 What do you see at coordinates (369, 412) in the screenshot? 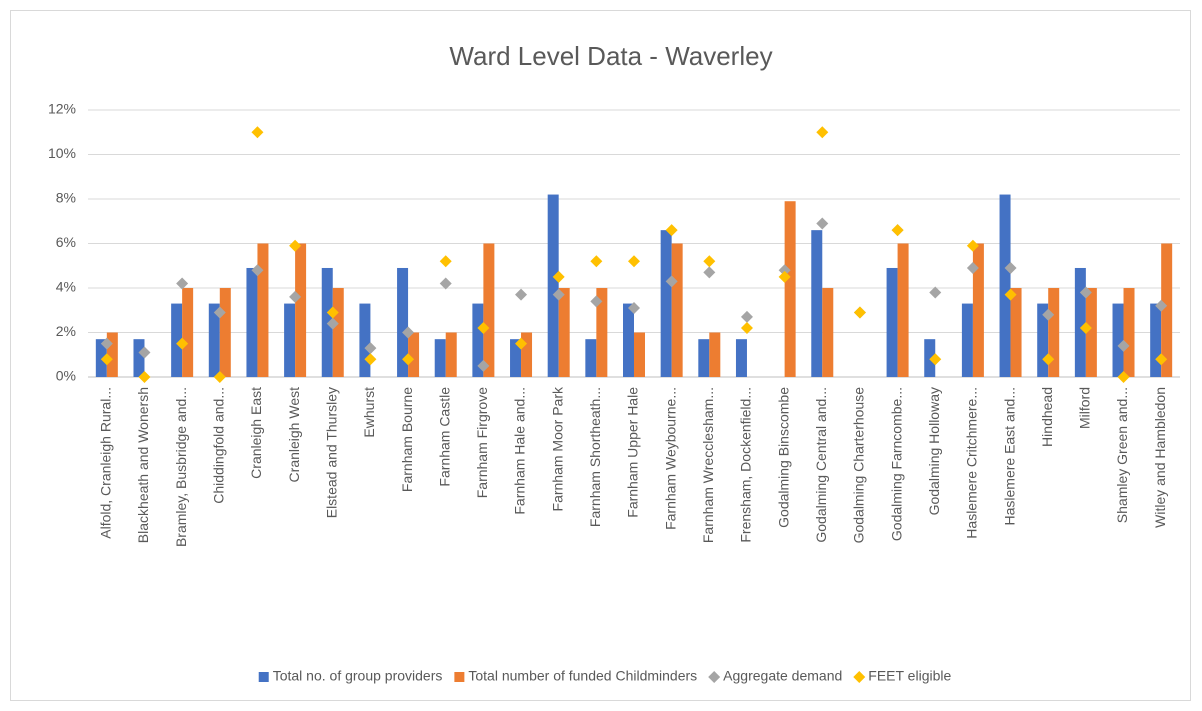
I see `x-tick-label: Ewhurst` at bounding box center [369, 412].